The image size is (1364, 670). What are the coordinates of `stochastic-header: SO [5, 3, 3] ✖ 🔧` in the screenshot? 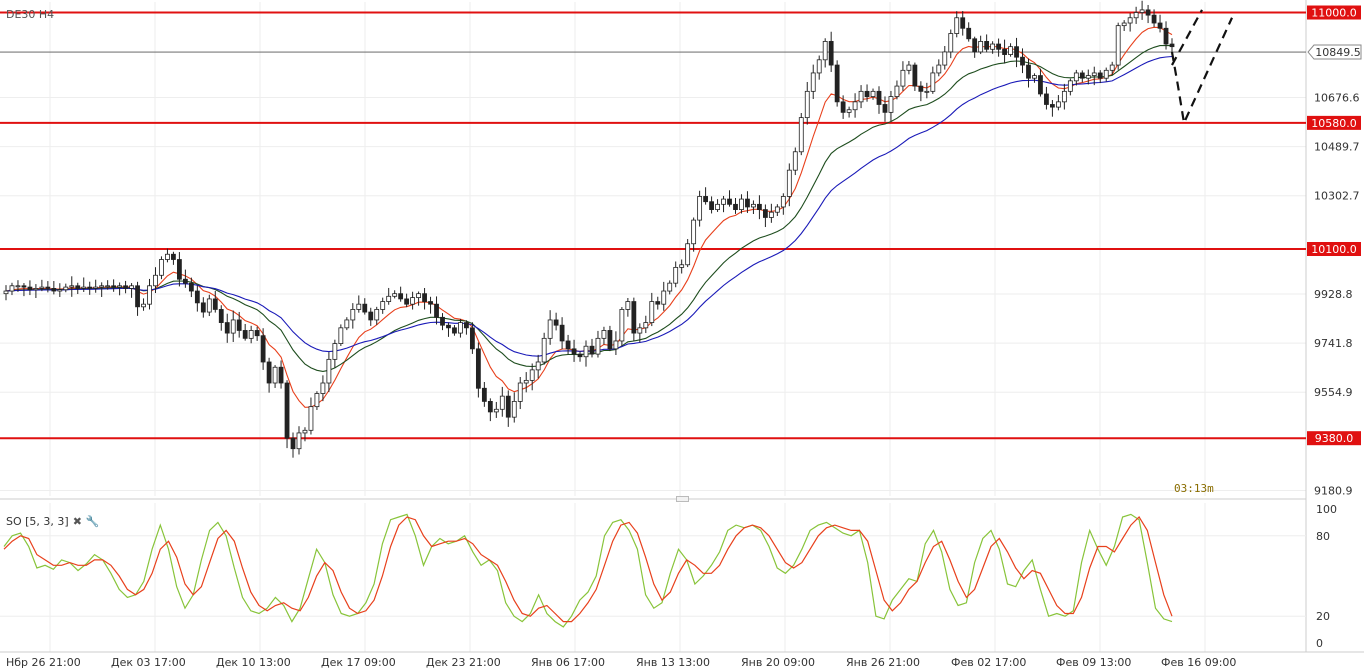 It's located at (53, 521).